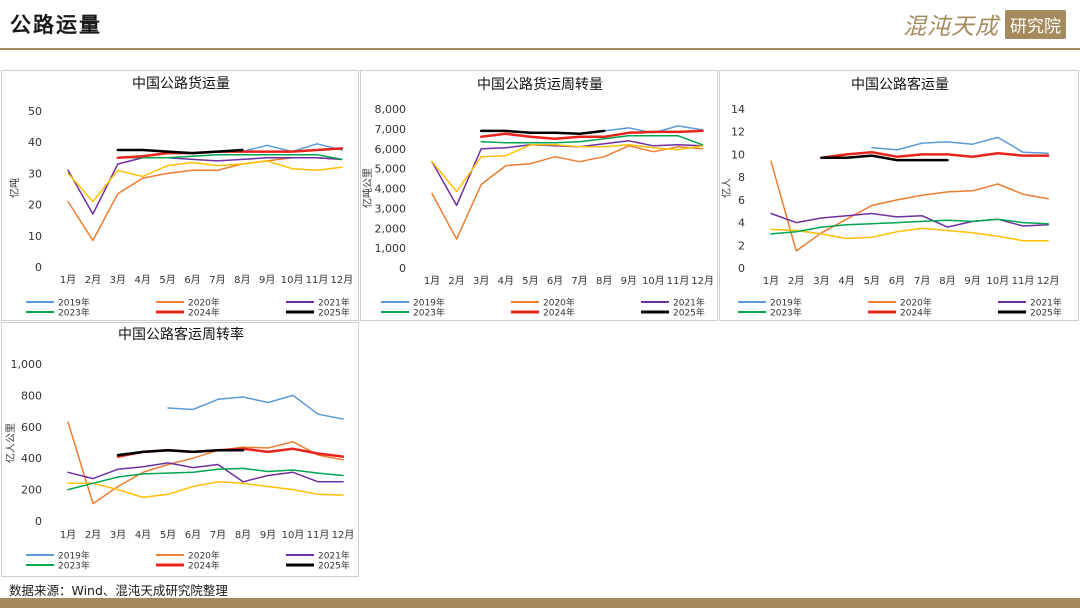  Describe the element at coordinates (726, 188) in the screenshot. I see `y-axis-label: 亿人` at that location.